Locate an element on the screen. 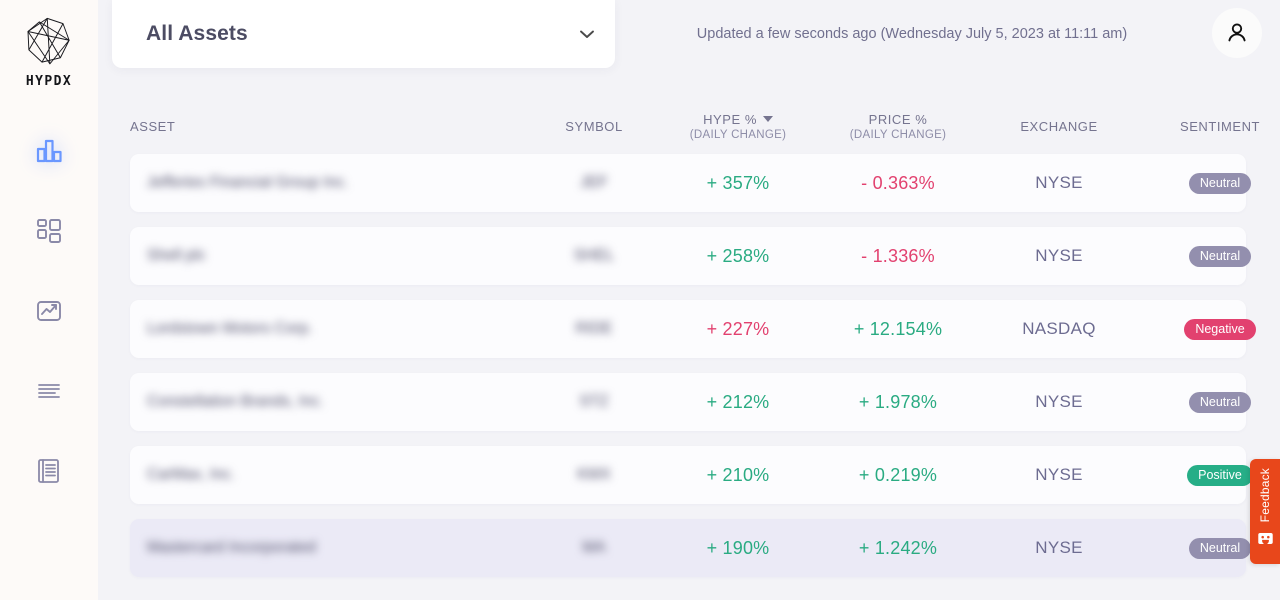  column-header-exchange: EXCHANGE is located at coordinates (1059, 126).